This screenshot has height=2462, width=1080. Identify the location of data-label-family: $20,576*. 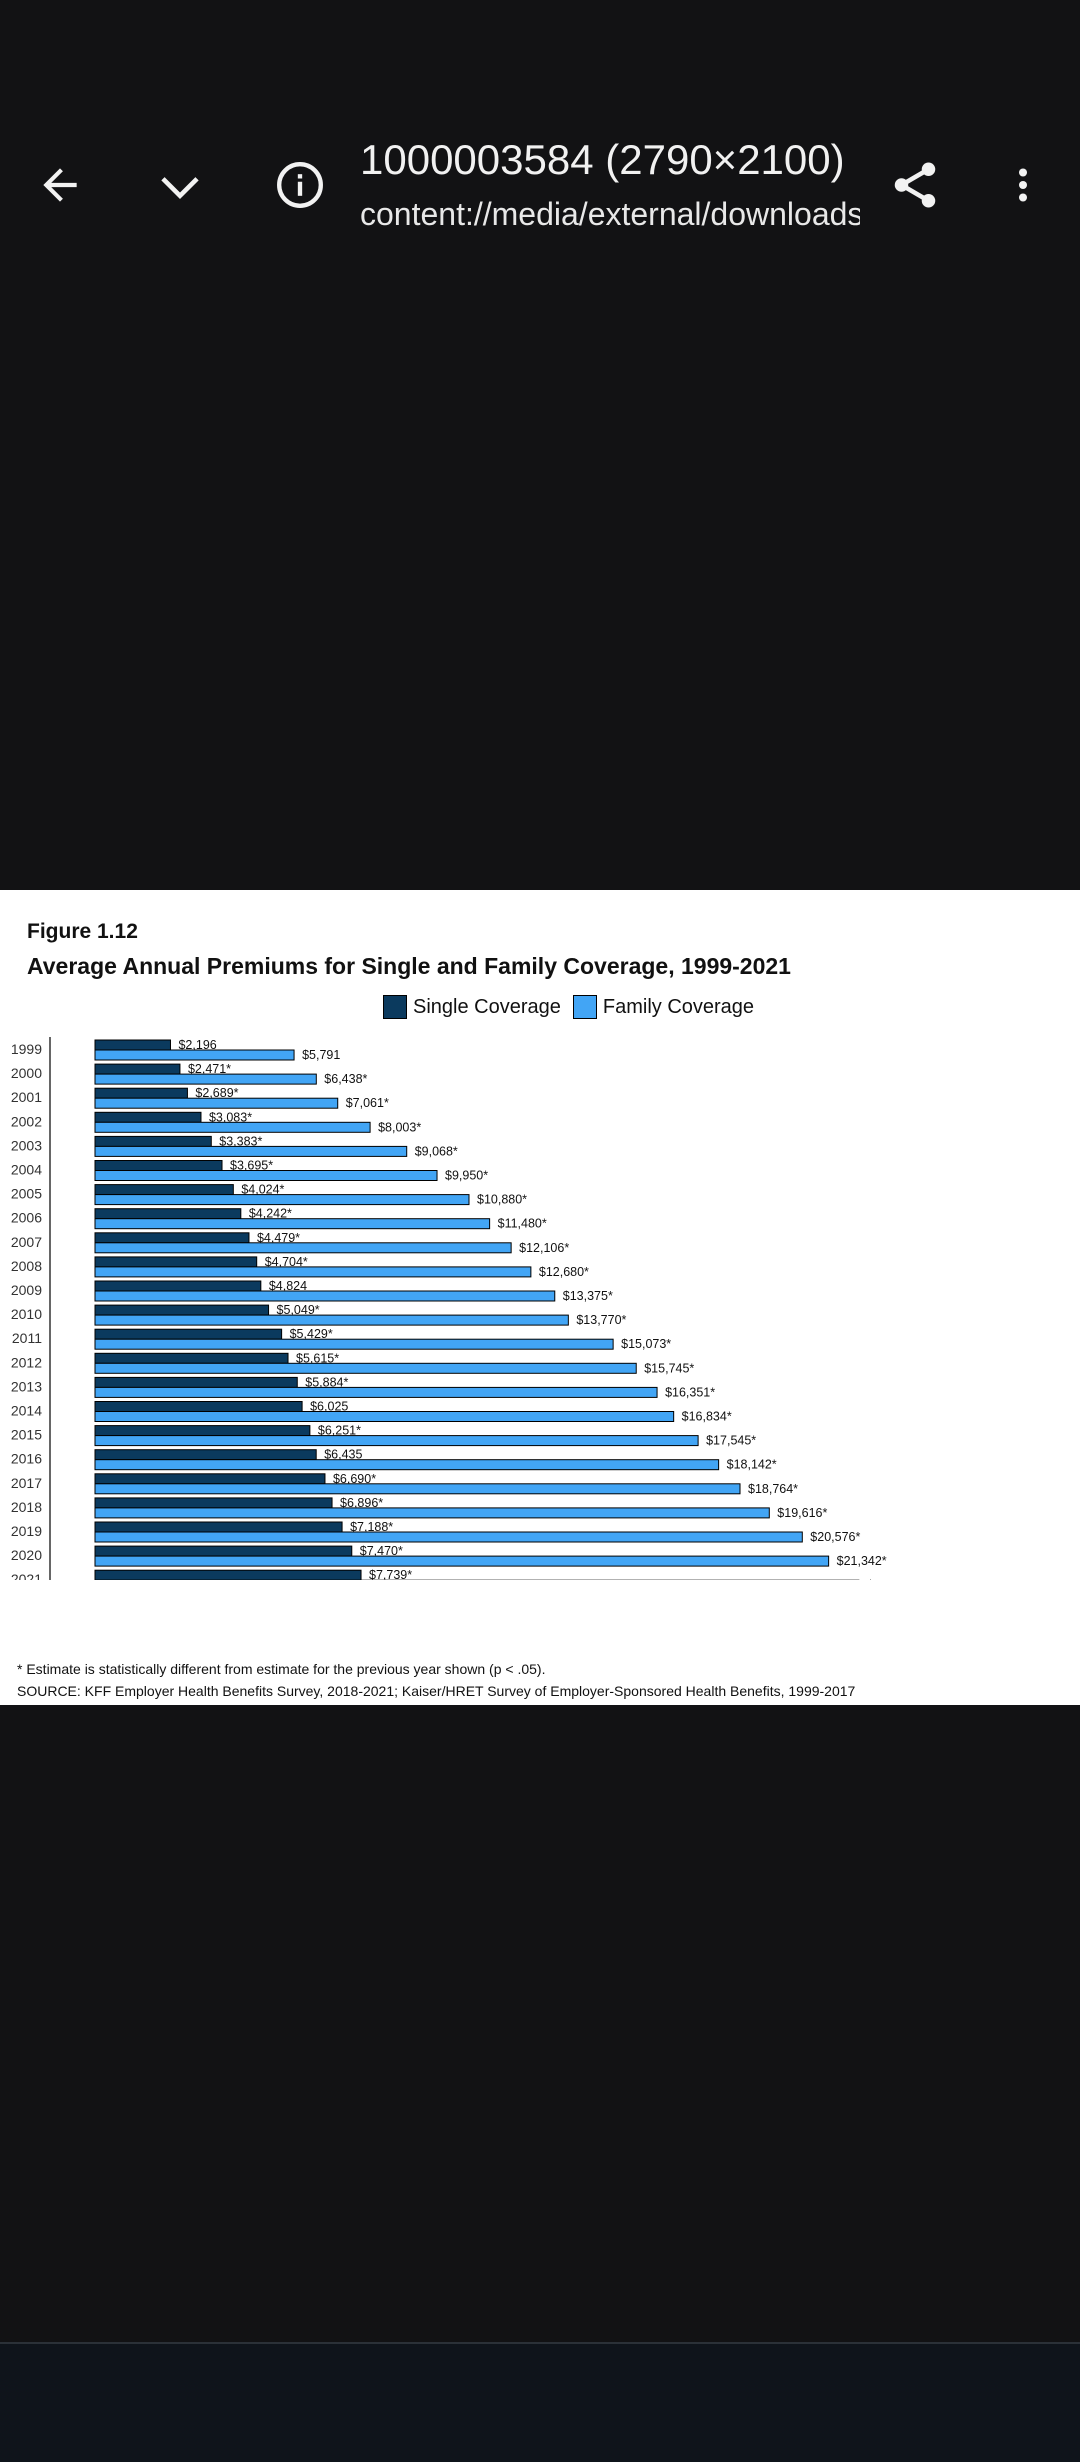
(835, 1537).